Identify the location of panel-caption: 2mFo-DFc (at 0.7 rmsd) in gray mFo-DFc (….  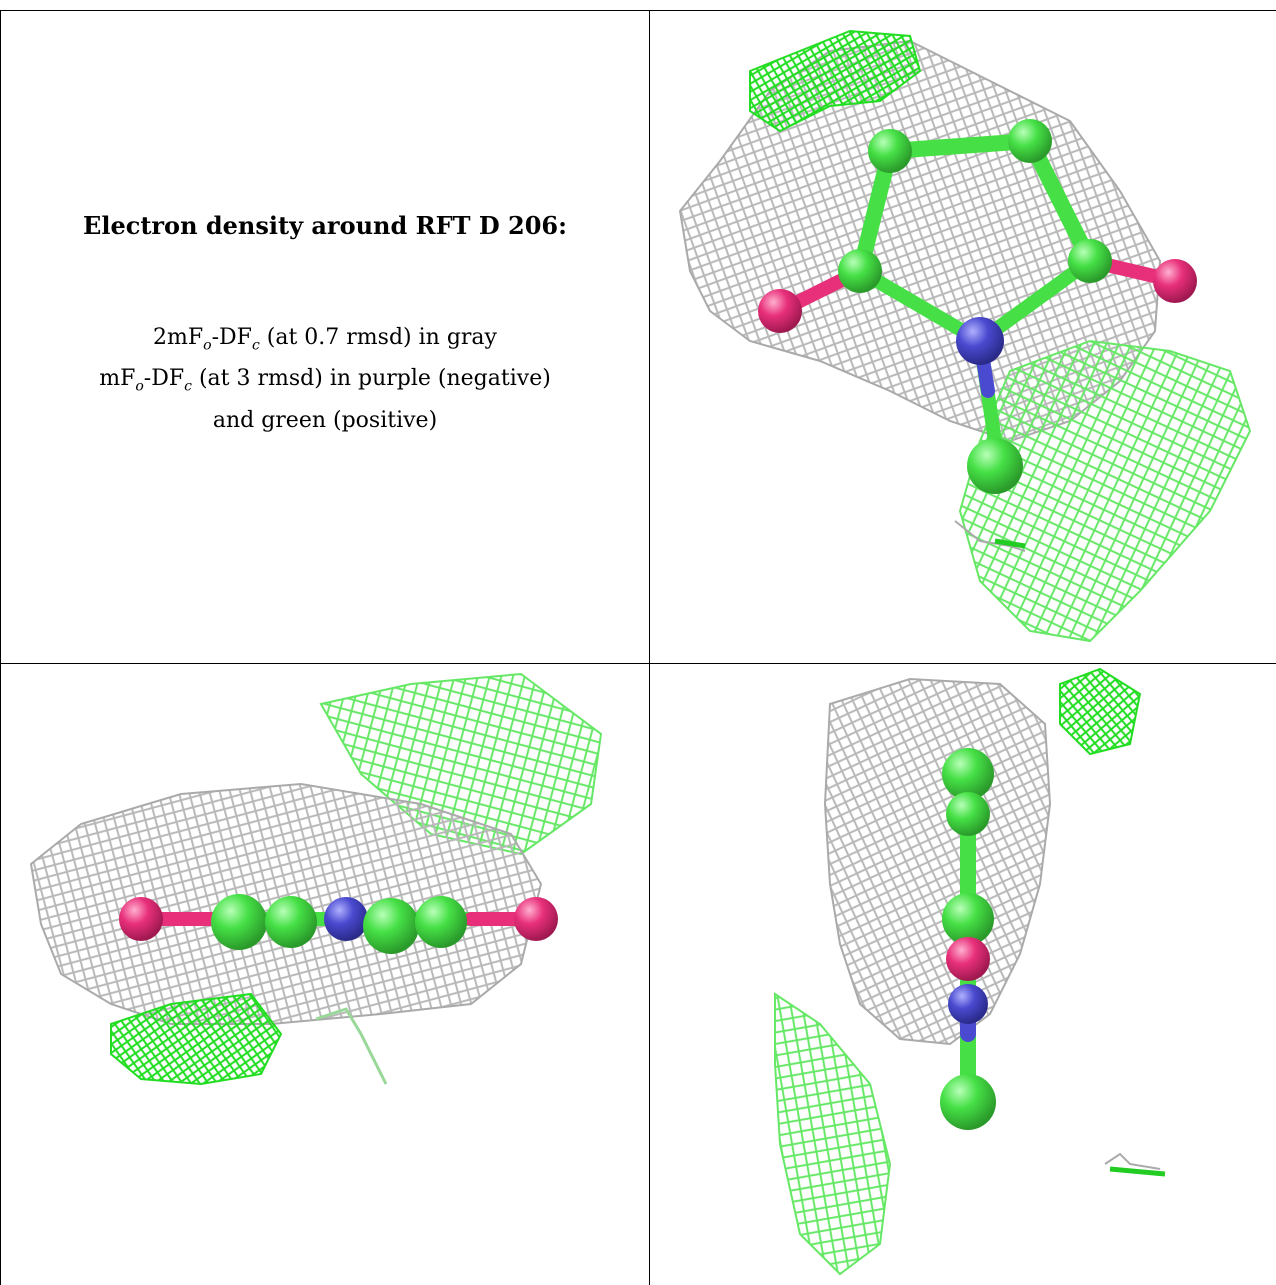
(325, 379).